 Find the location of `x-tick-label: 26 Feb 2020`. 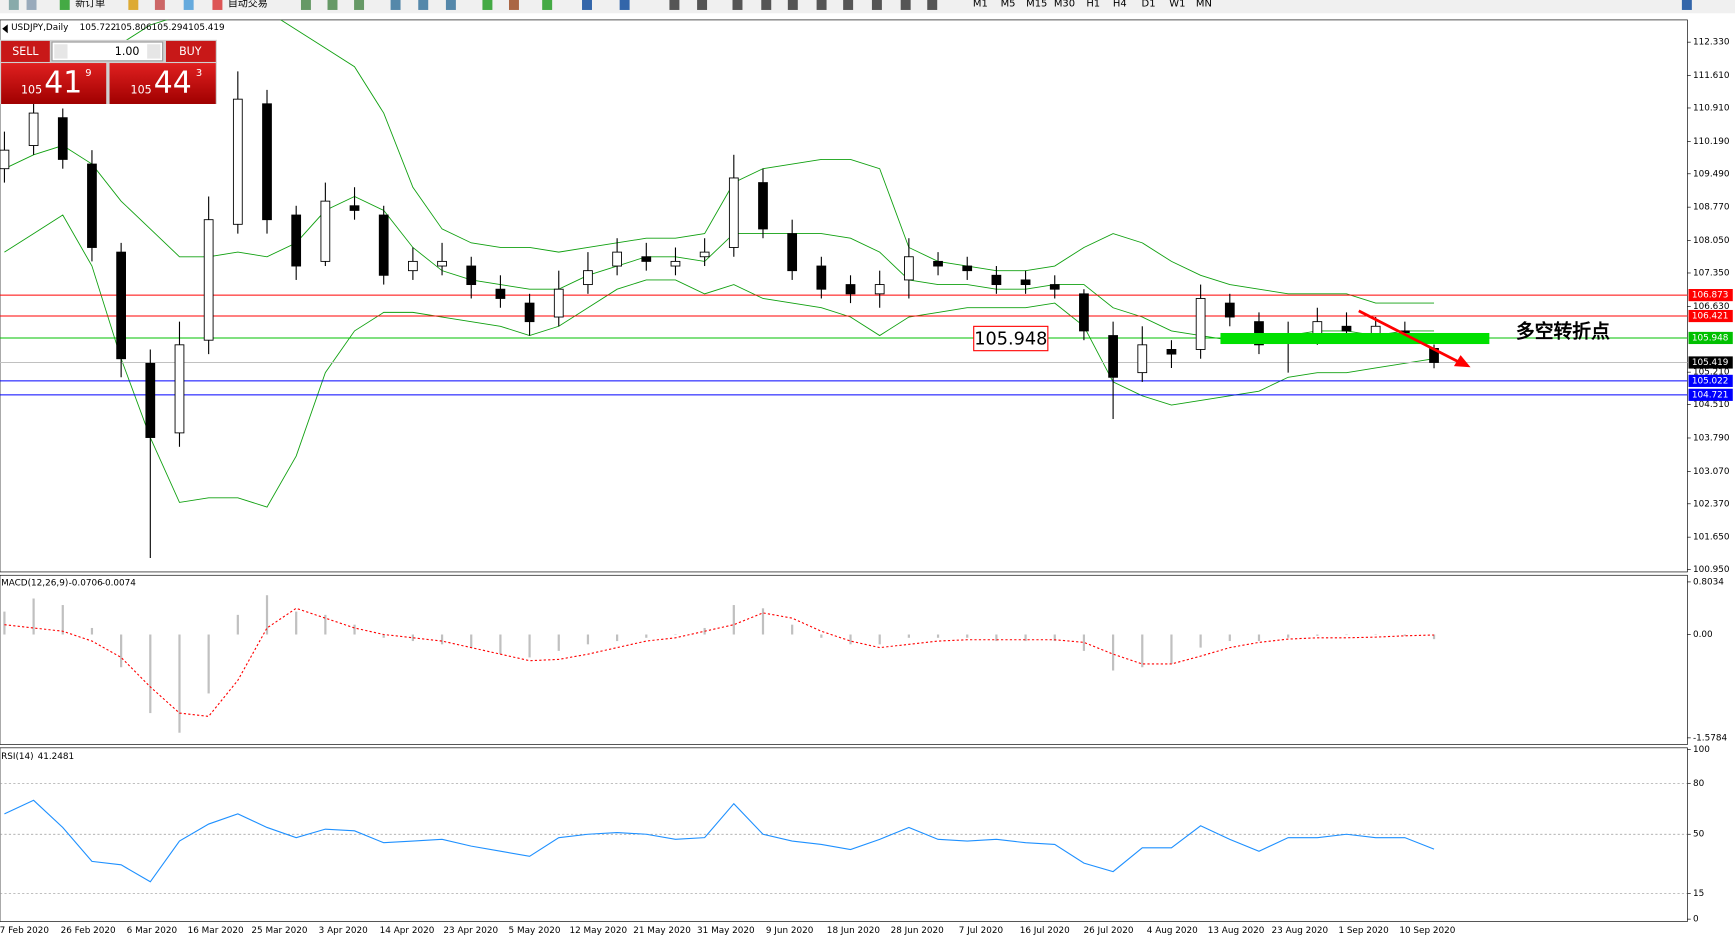

x-tick-label: 26 Feb 2020 is located at coordinates (88, 931).